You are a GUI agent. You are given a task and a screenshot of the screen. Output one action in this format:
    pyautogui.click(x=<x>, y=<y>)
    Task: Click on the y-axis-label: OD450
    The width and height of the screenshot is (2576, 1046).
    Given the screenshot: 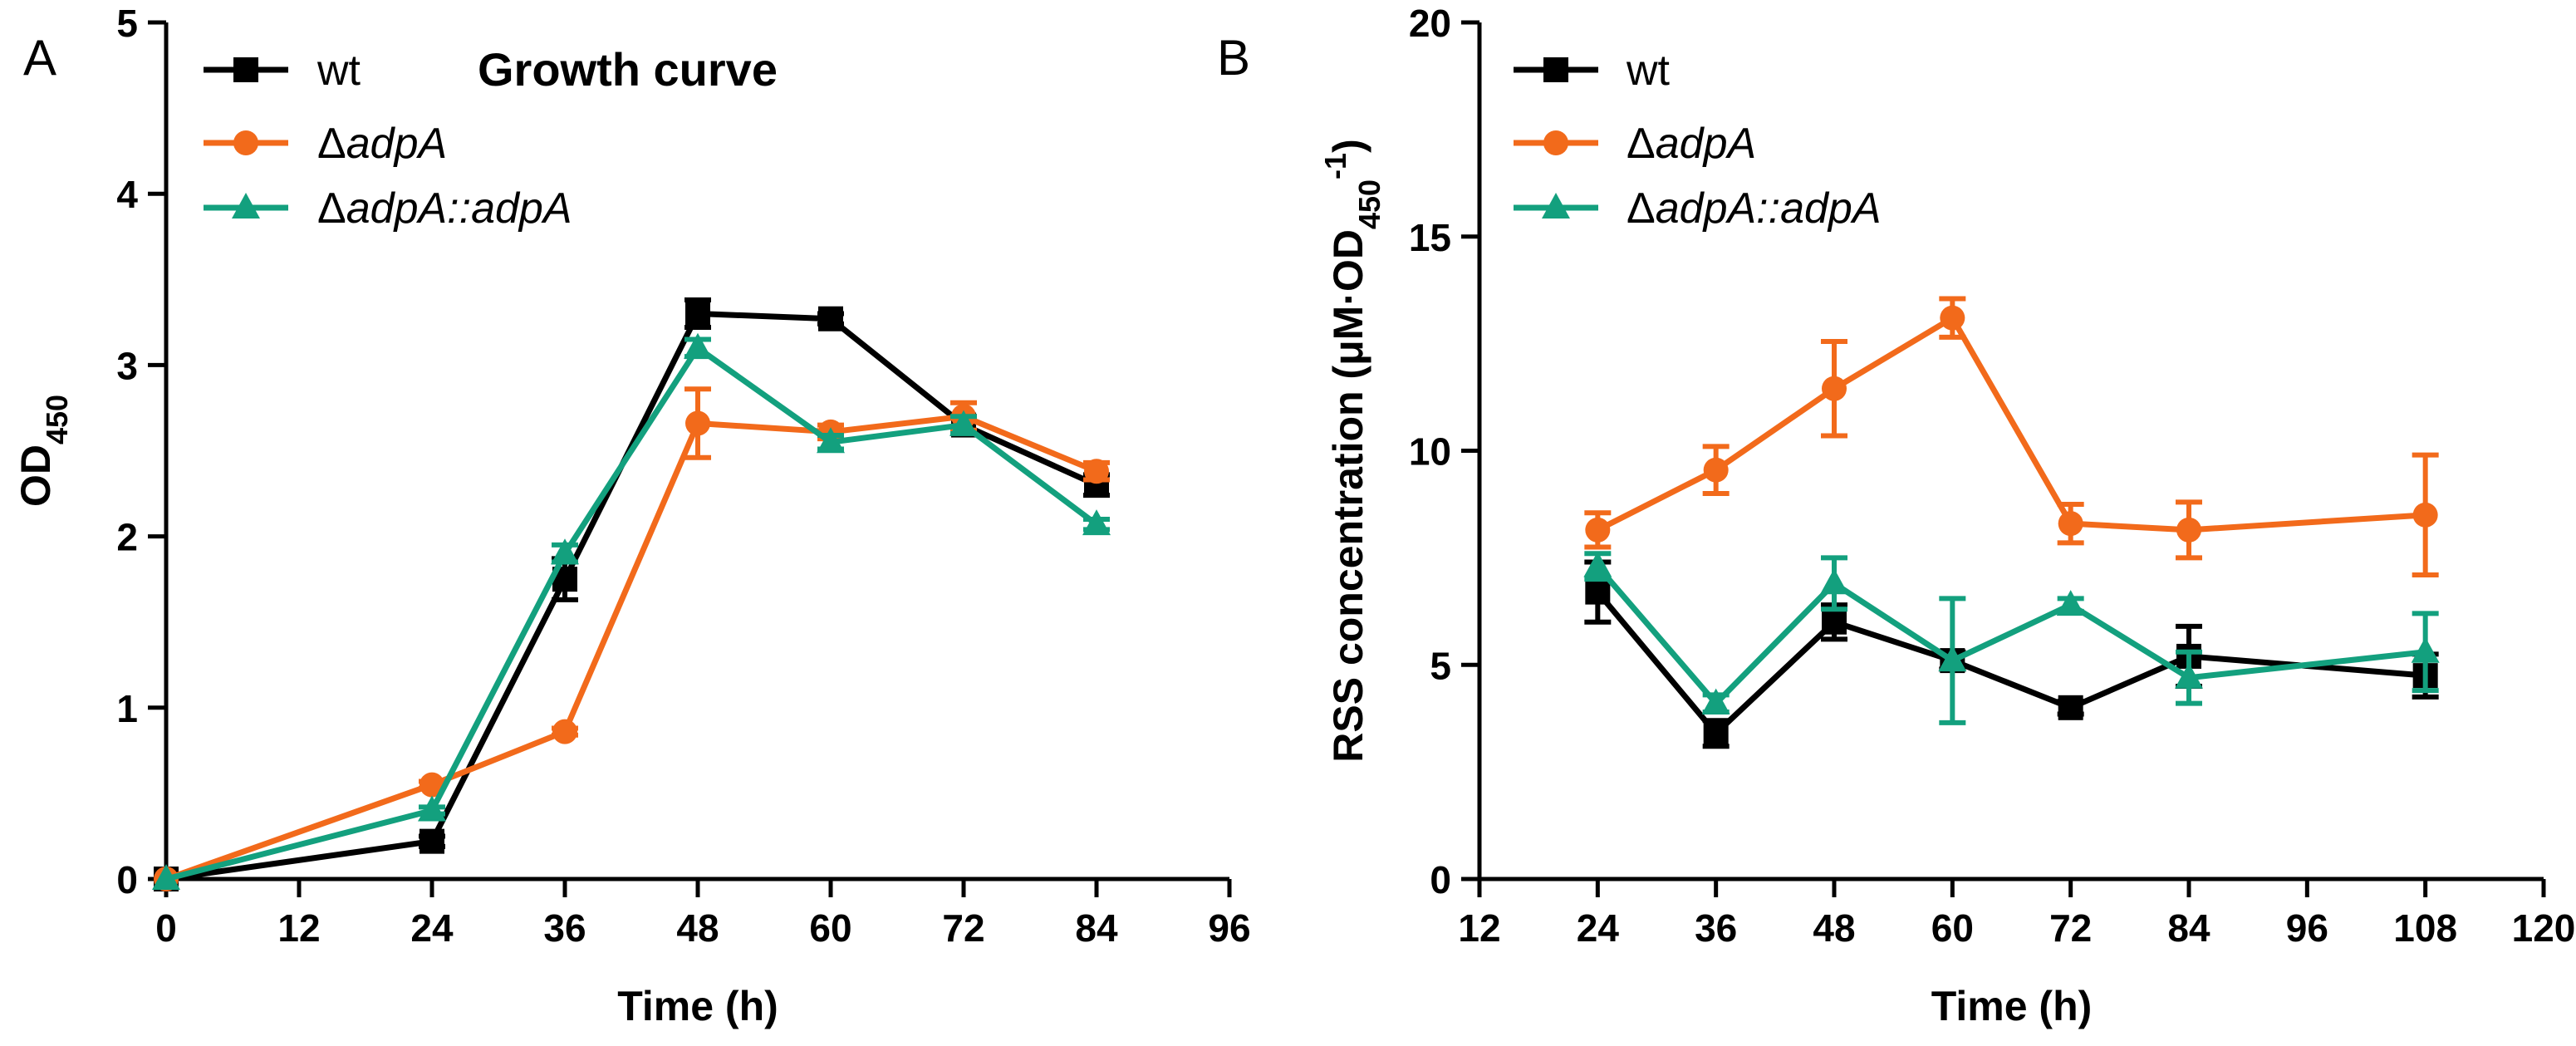 What is the action you would take?
    pyautogui.click(x=43, y=451)
    